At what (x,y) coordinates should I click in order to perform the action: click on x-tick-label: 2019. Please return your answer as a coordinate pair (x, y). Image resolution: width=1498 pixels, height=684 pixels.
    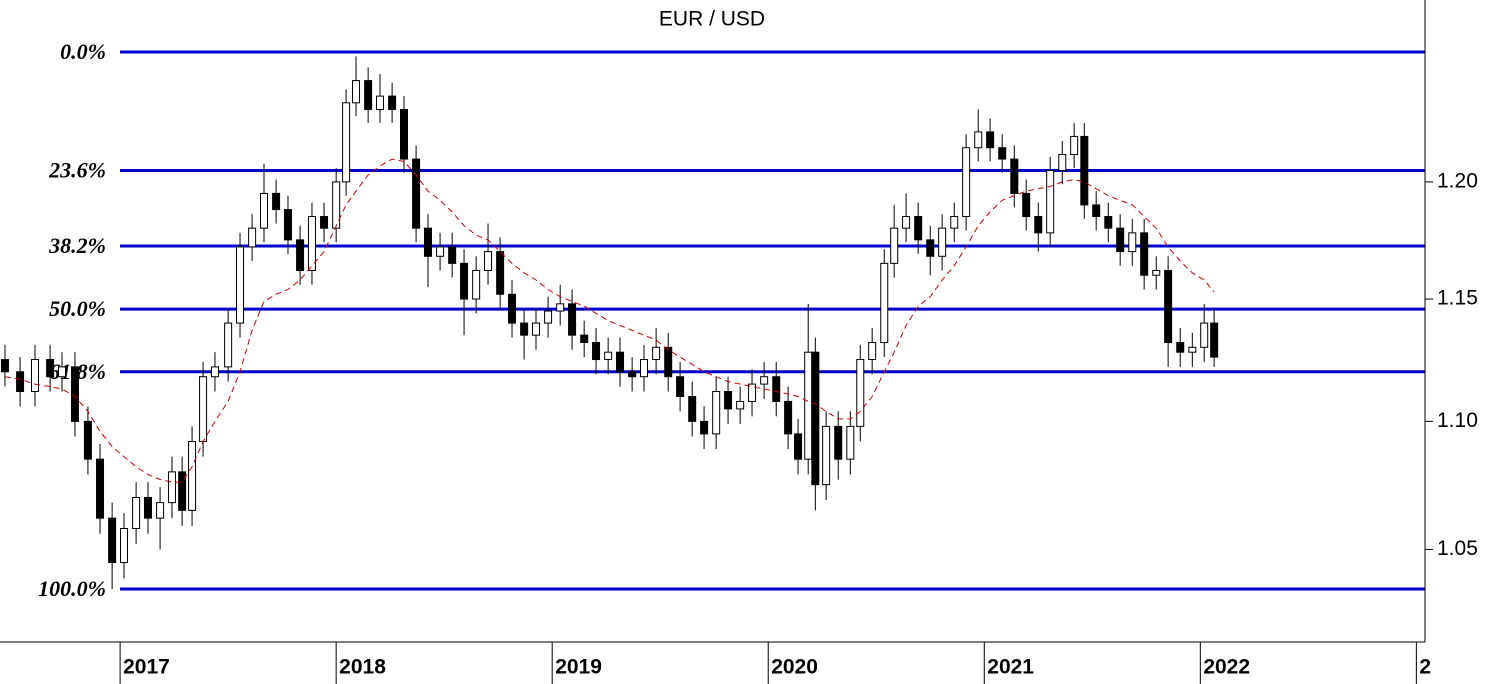
    Looking at the image, I should click on (578, 667).